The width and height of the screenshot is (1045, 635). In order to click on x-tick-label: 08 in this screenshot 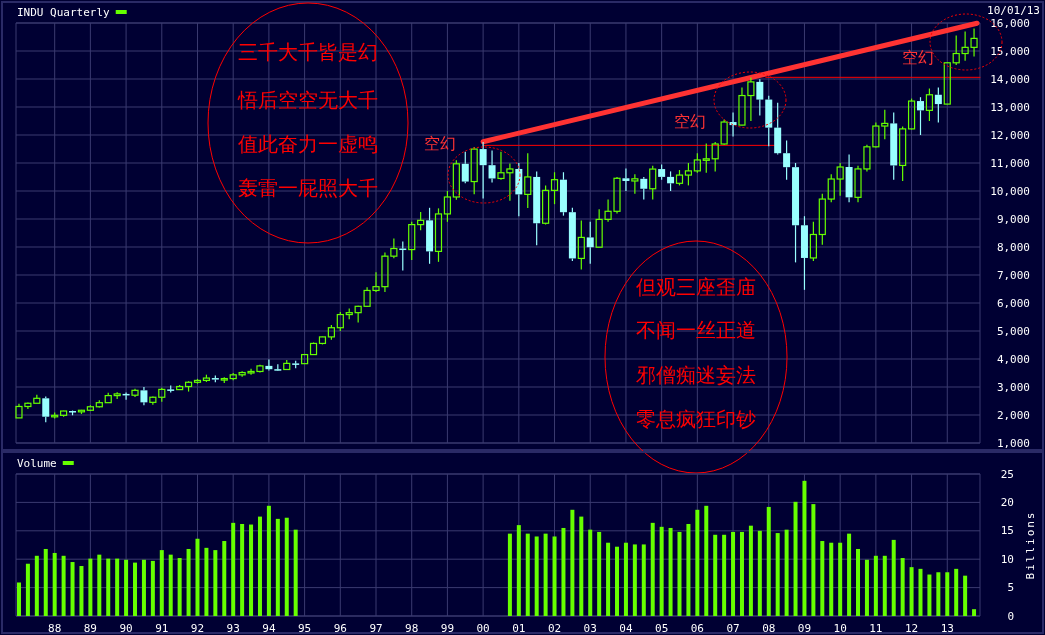, I will do `click(769, 628)`.